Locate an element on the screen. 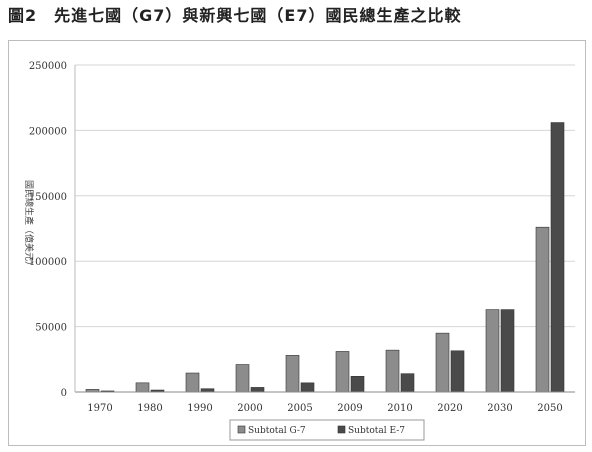 The width and height of the screenshot is (592, 452). bar-e7-2009 is located at coordinates (357, 384).